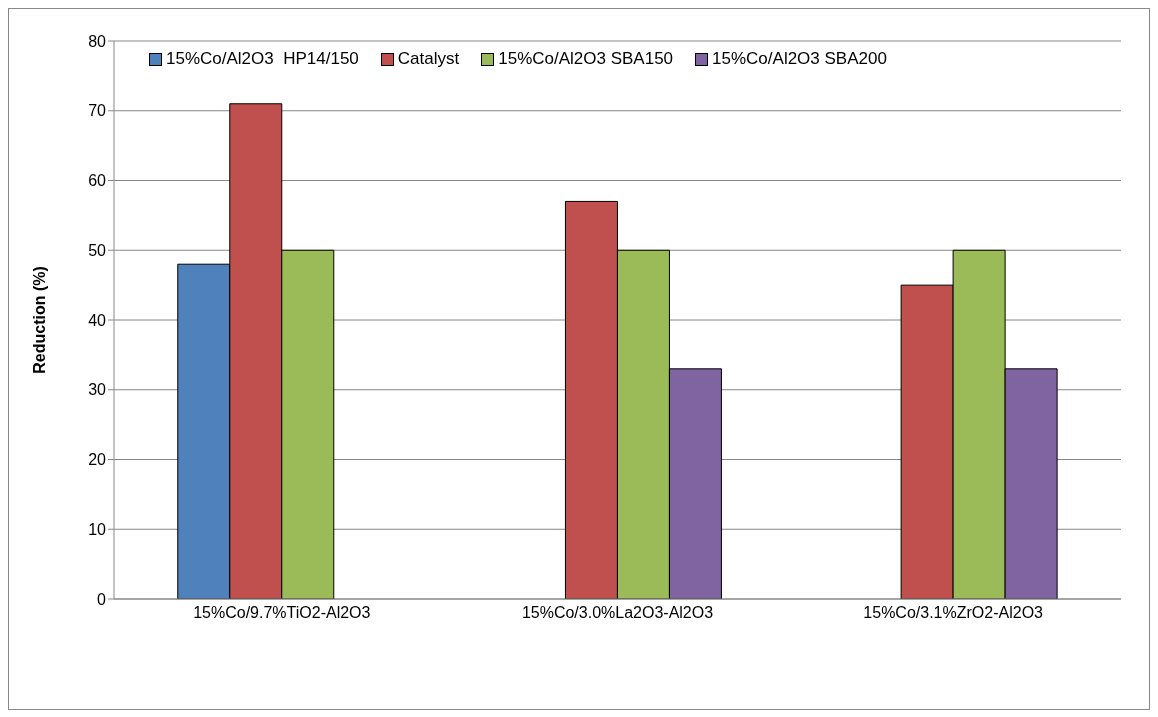  I want to click on legend-label: Catalyst, so click(428, 59).